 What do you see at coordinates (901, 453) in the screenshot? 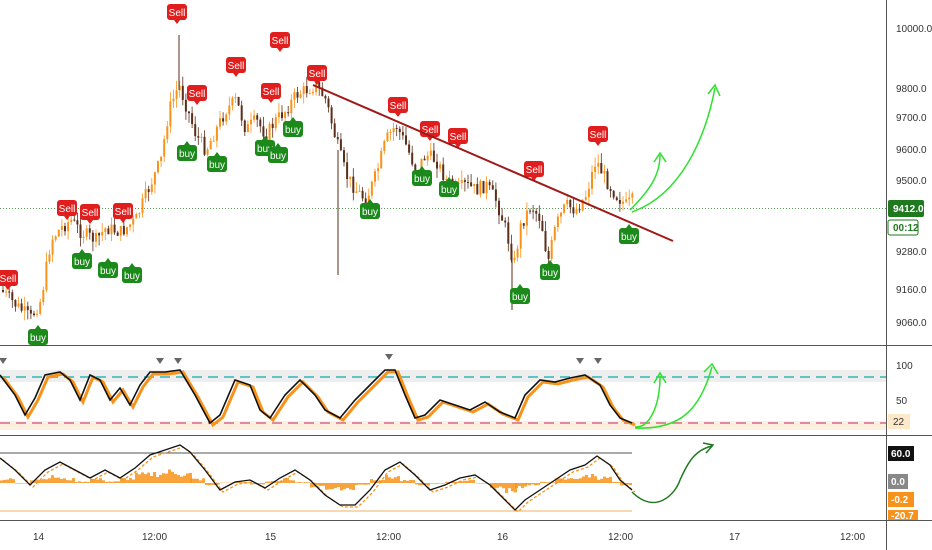
I see `osc-top-badge` at bounding box center [901, 453].